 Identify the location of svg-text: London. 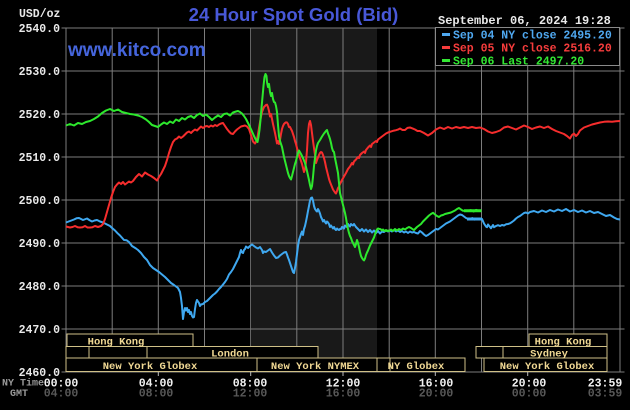
(230, 354).